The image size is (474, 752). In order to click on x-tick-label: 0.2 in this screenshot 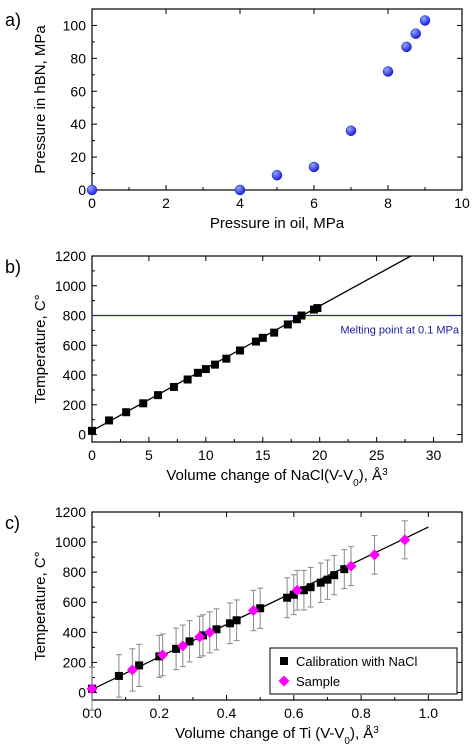, I will do `click(160, 713)`.